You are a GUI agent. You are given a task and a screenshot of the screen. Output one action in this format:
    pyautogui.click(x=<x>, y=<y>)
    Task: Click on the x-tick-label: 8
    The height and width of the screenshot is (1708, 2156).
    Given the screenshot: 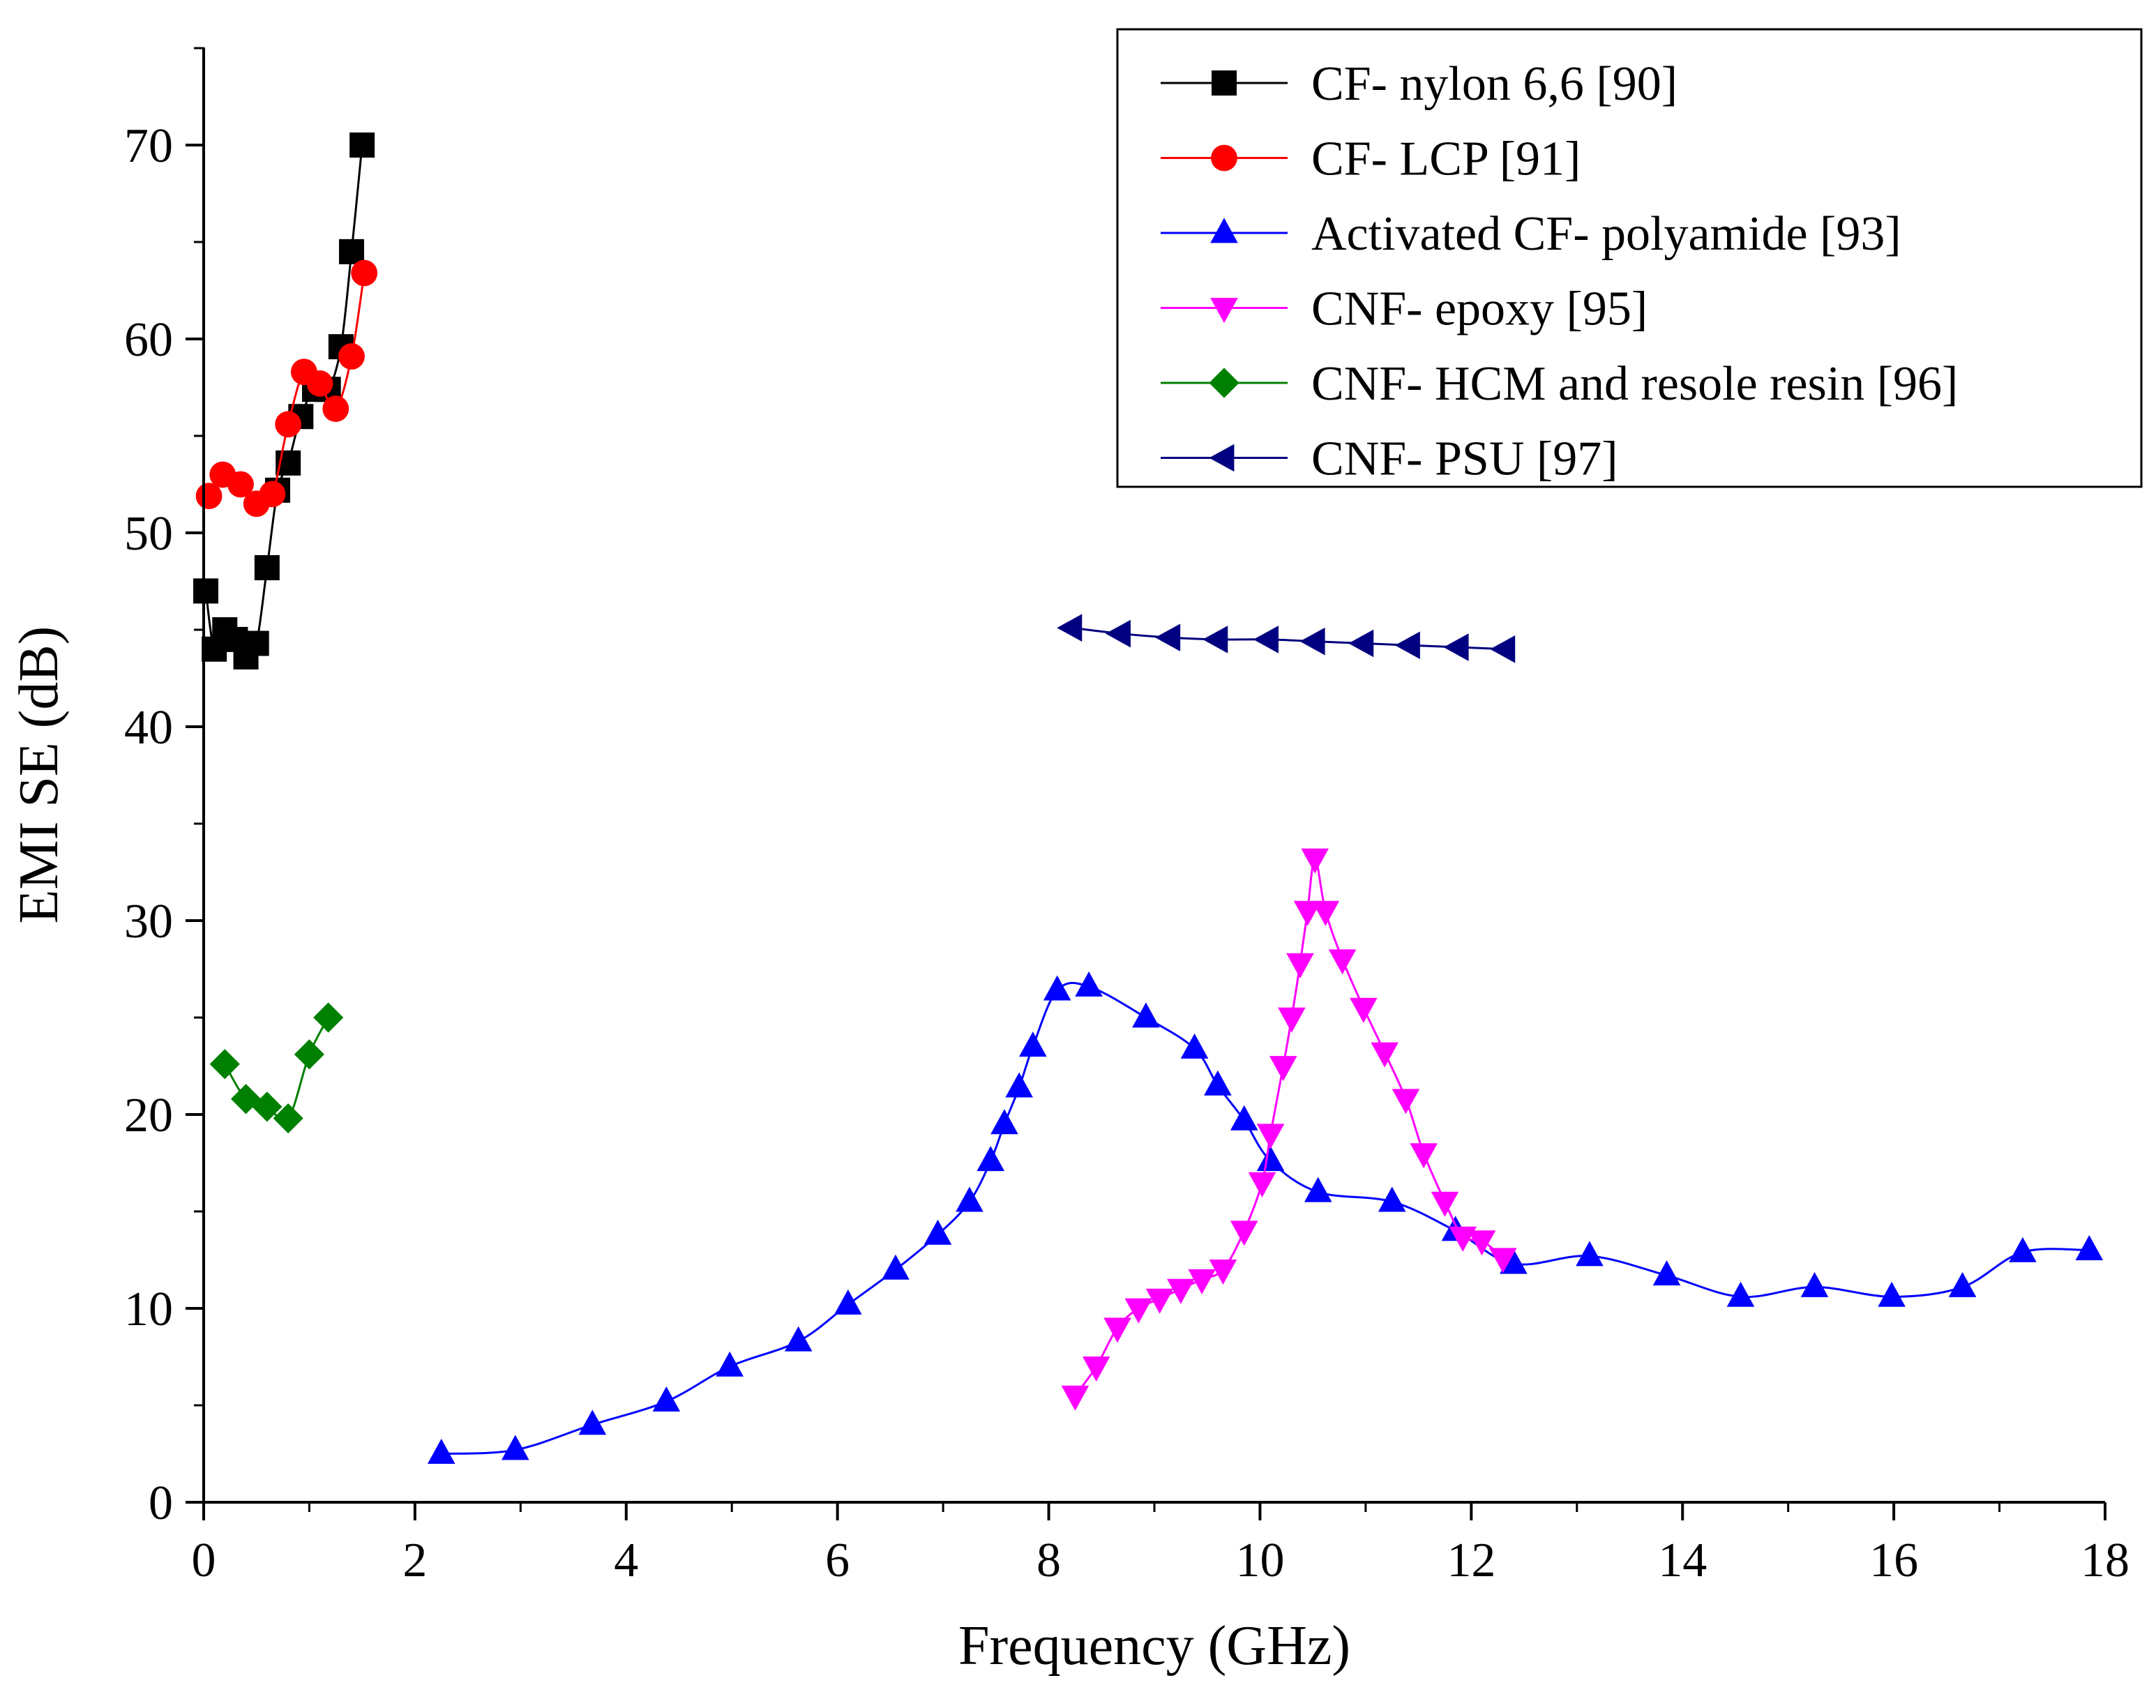 What is the action you would take?
    pyautogui.click(x=1048, y=1560)
    